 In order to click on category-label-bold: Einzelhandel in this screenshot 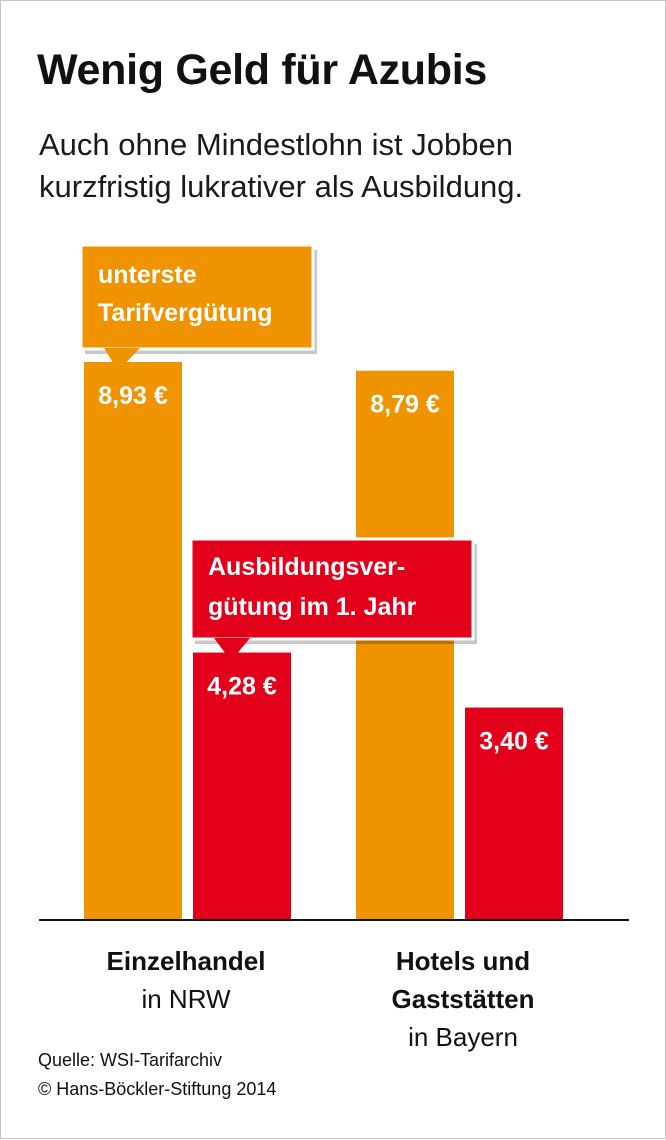, I will do `click(186, 961)`.